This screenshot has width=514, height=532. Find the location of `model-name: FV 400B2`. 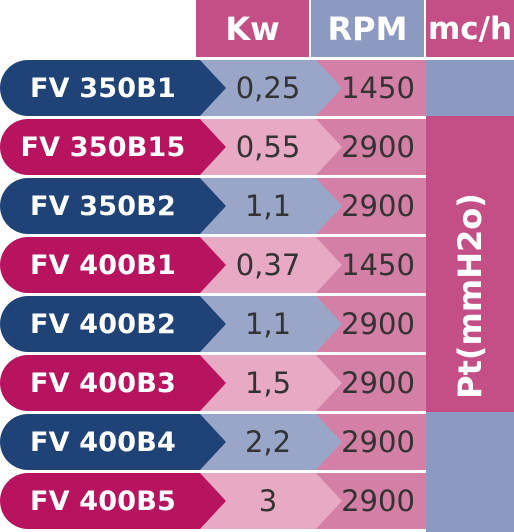

model-name: FV 400B2 is located at coordinates (103, 324).